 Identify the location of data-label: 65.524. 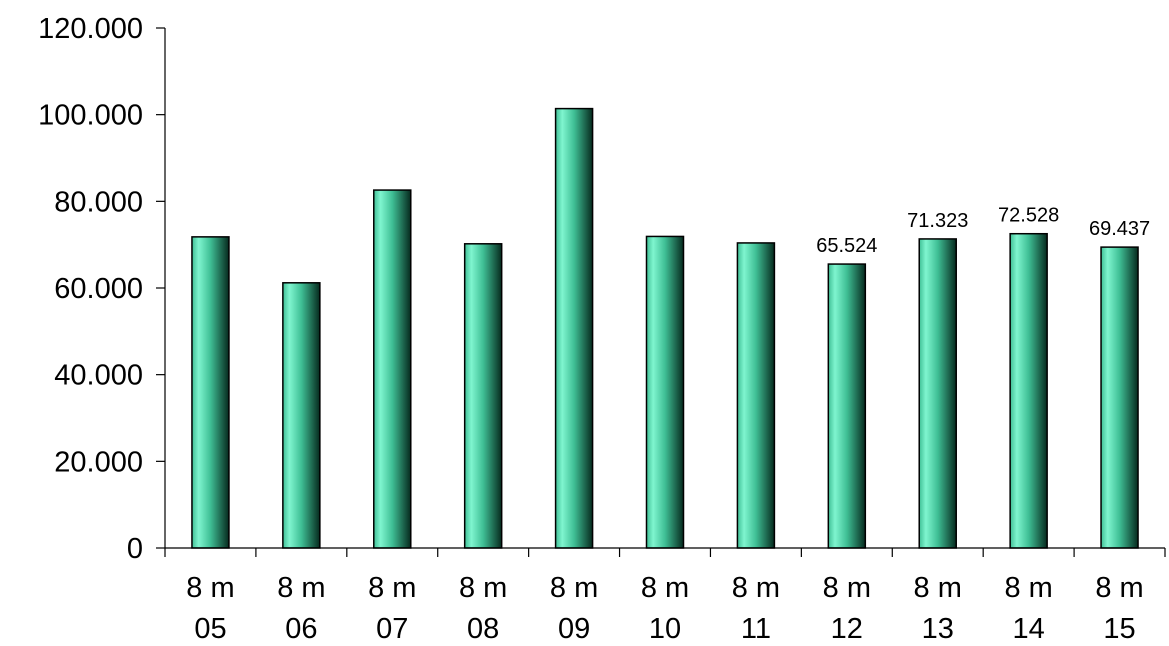
(846, 246).